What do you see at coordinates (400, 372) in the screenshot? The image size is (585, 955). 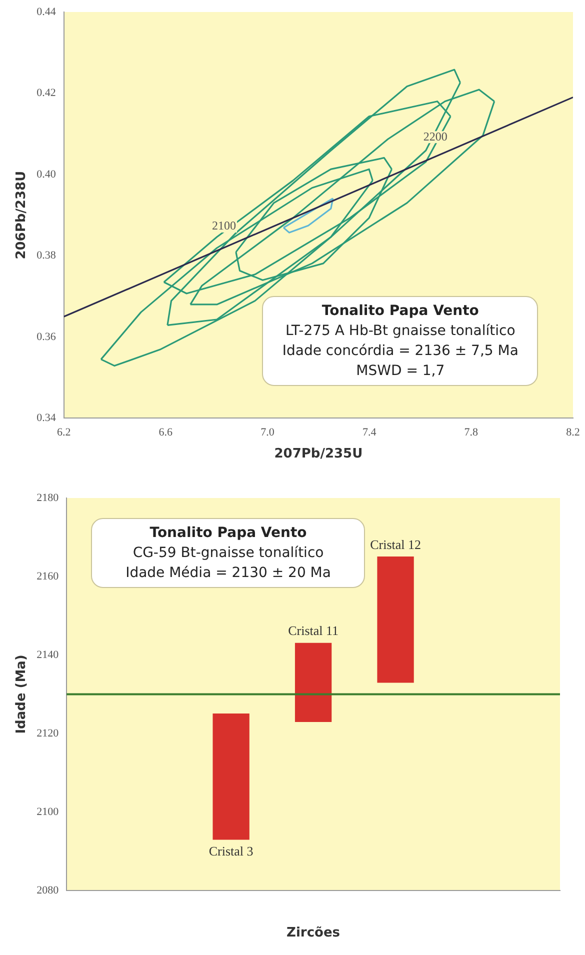 I see `annotation: MSWD = 1,7` at bounding box center [400, 372].